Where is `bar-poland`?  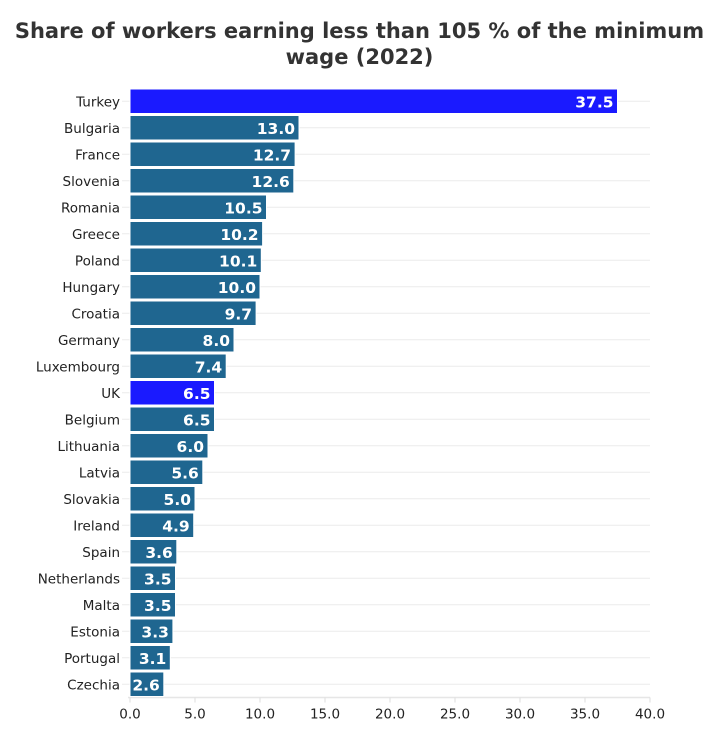
bar-poland is located at coordinates (195, 260).